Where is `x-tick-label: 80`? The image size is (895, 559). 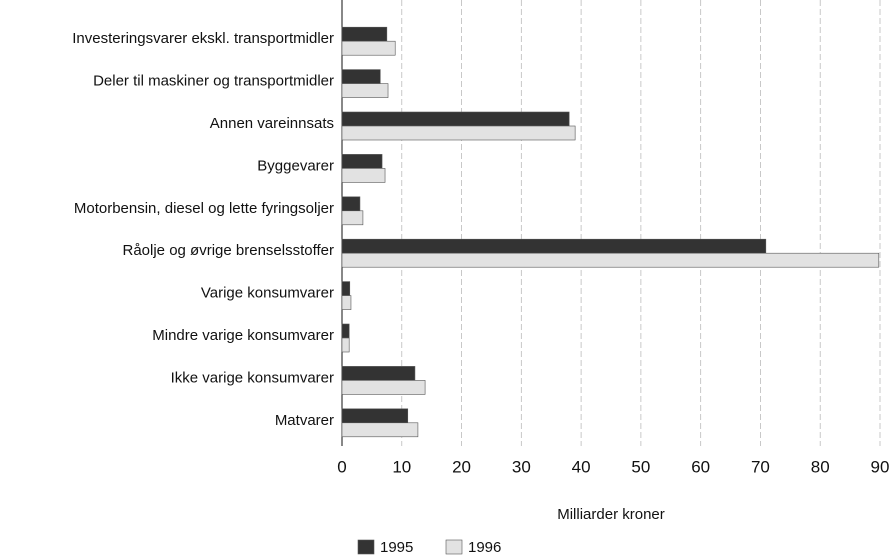 x-tick-label: 80 is located at coordinates (820, 466).